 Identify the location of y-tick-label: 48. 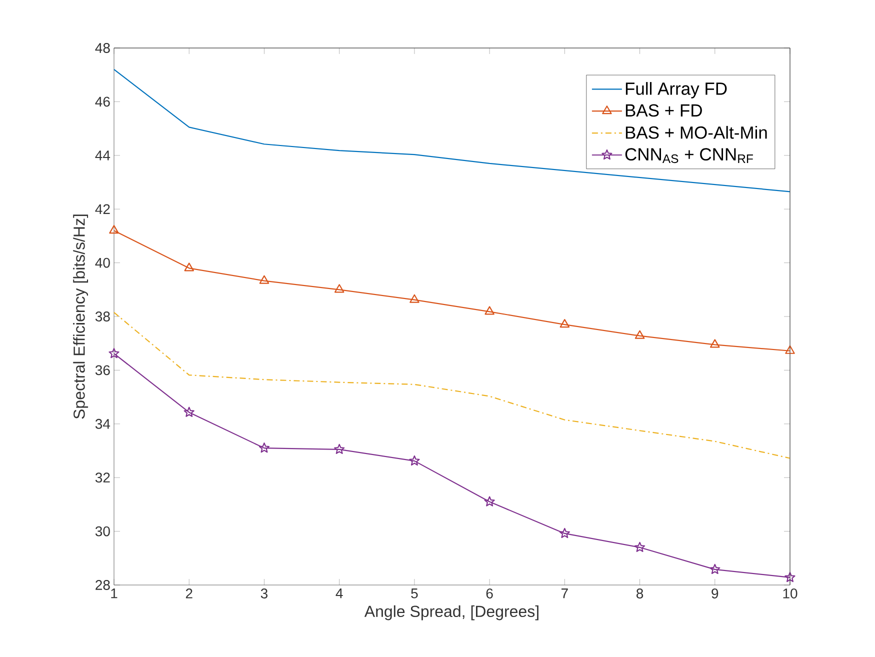
(102, 48).